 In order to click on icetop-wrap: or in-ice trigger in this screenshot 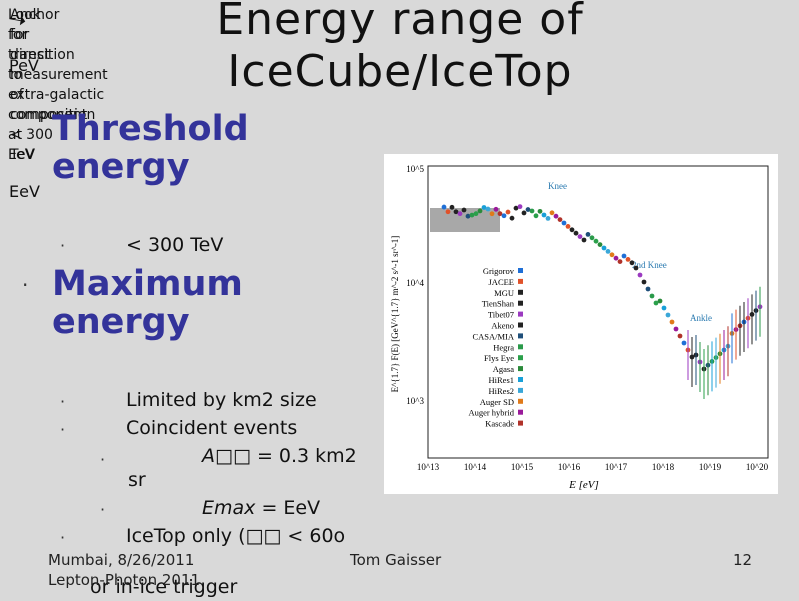, I will do `click(164, 587)`.